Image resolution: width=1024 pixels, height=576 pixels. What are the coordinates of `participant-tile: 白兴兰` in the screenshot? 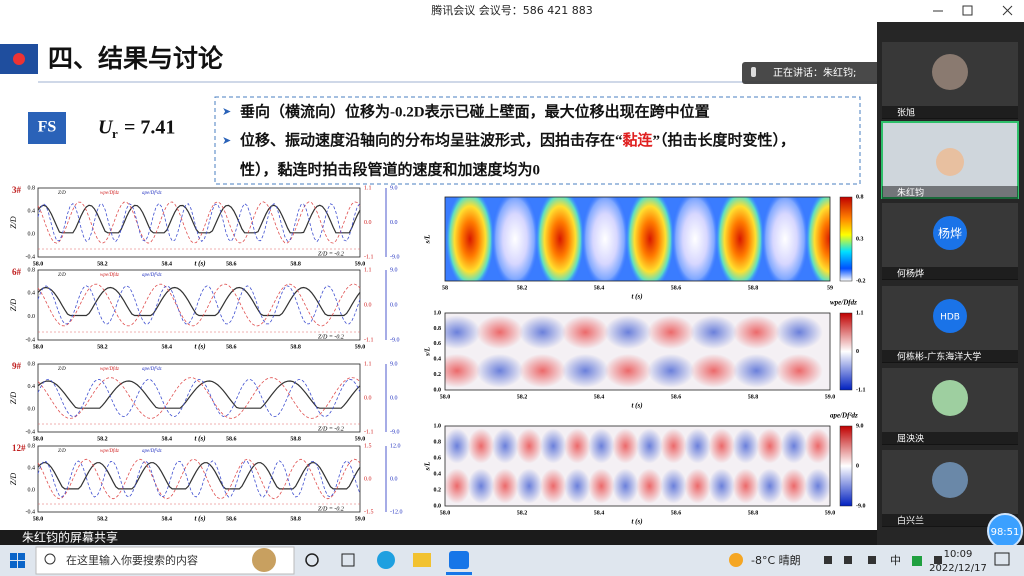 It's located at (950, 488).